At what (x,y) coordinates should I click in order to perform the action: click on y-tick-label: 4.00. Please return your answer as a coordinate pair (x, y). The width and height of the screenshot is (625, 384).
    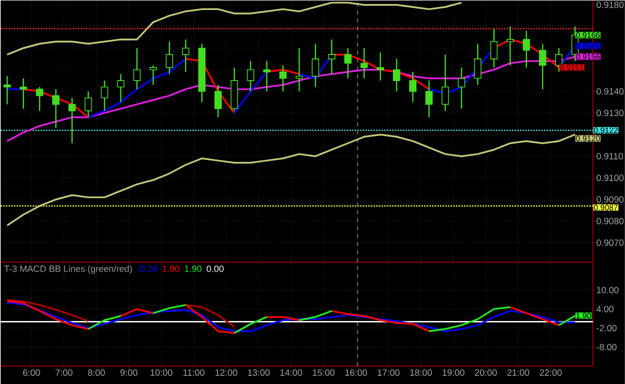
    Looking at the image, I should click on (605, 309).